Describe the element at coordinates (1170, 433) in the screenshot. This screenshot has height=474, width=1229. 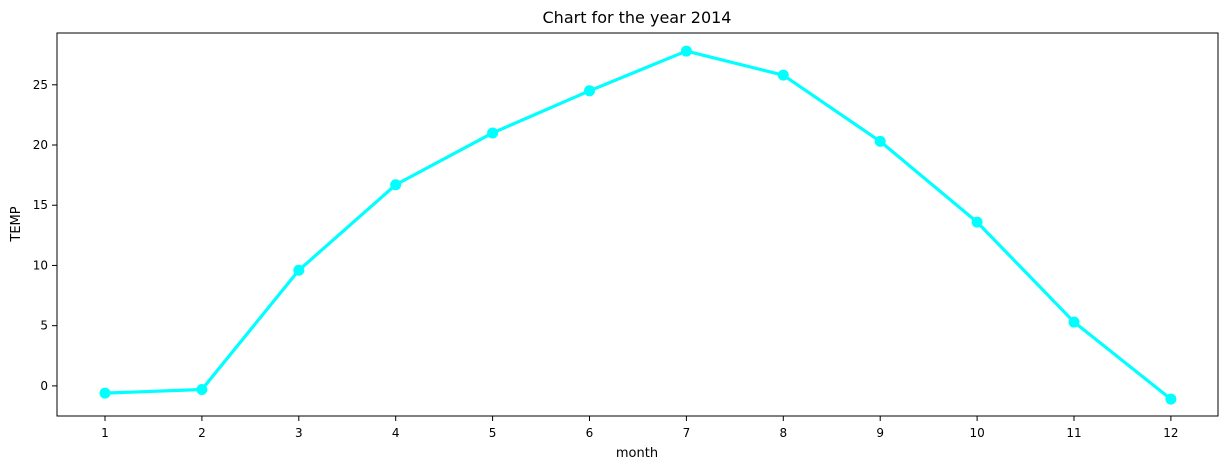
I see `x-tick-label: 12` at that location.